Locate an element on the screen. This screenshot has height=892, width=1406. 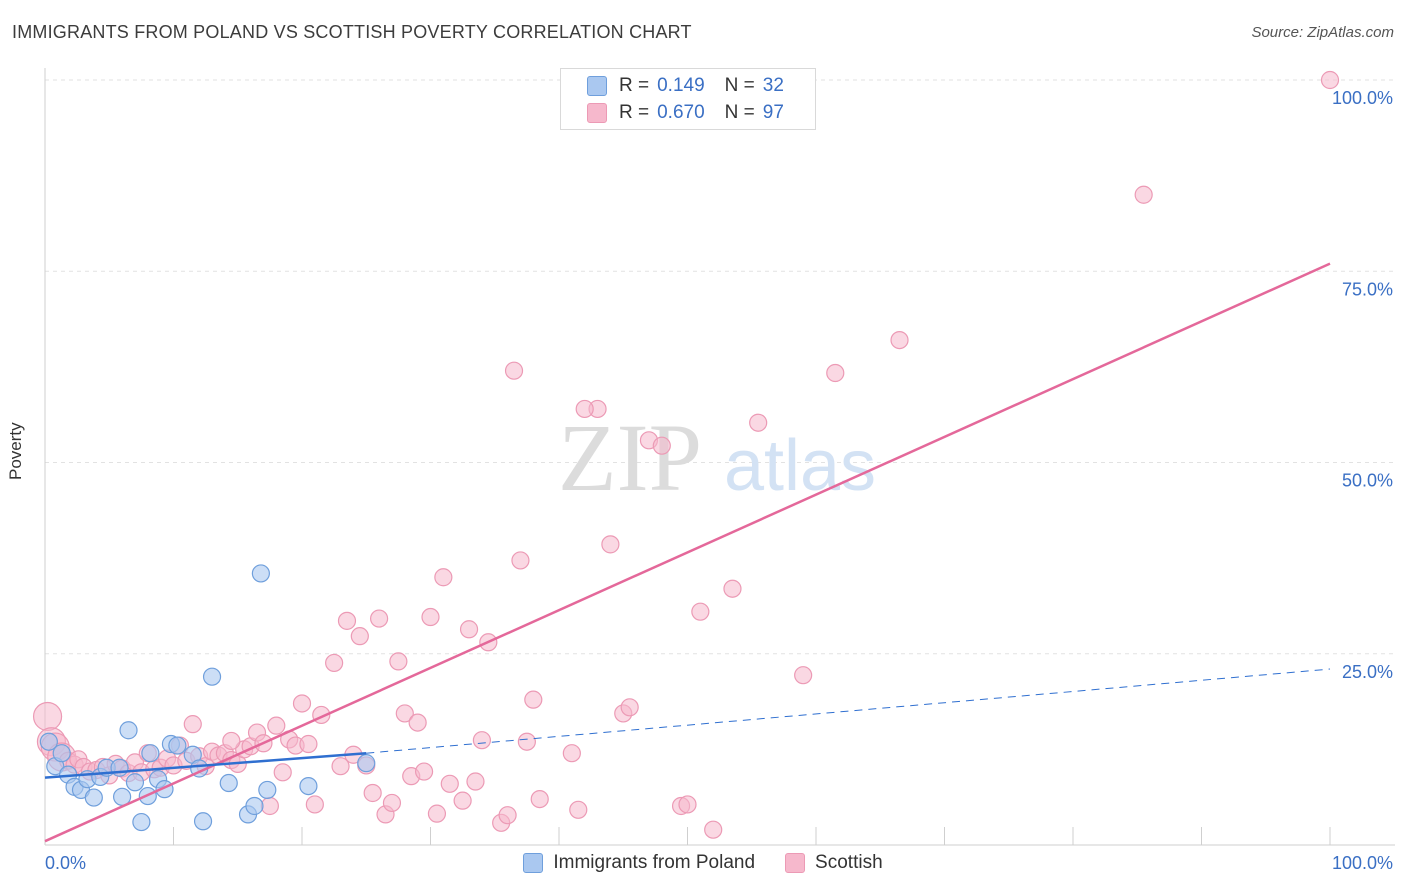
legend-item-scottish: Scottish is located at coordinates (834, 863).